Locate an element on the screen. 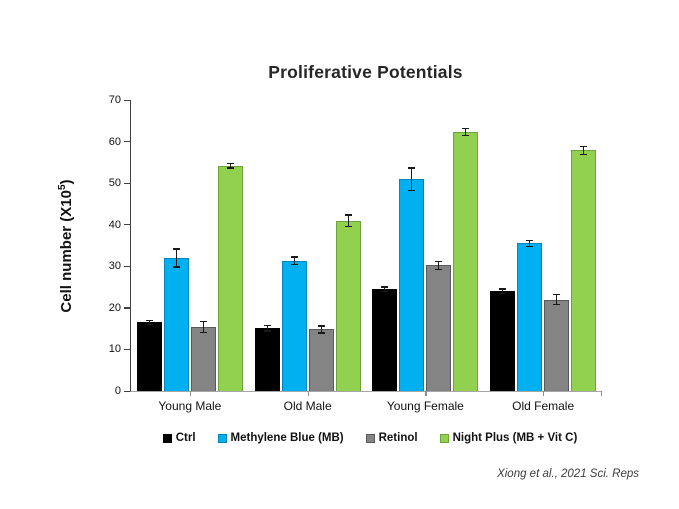  bar-night-plus-mb-vit-c-young-female is located at coordinates (466, 261).